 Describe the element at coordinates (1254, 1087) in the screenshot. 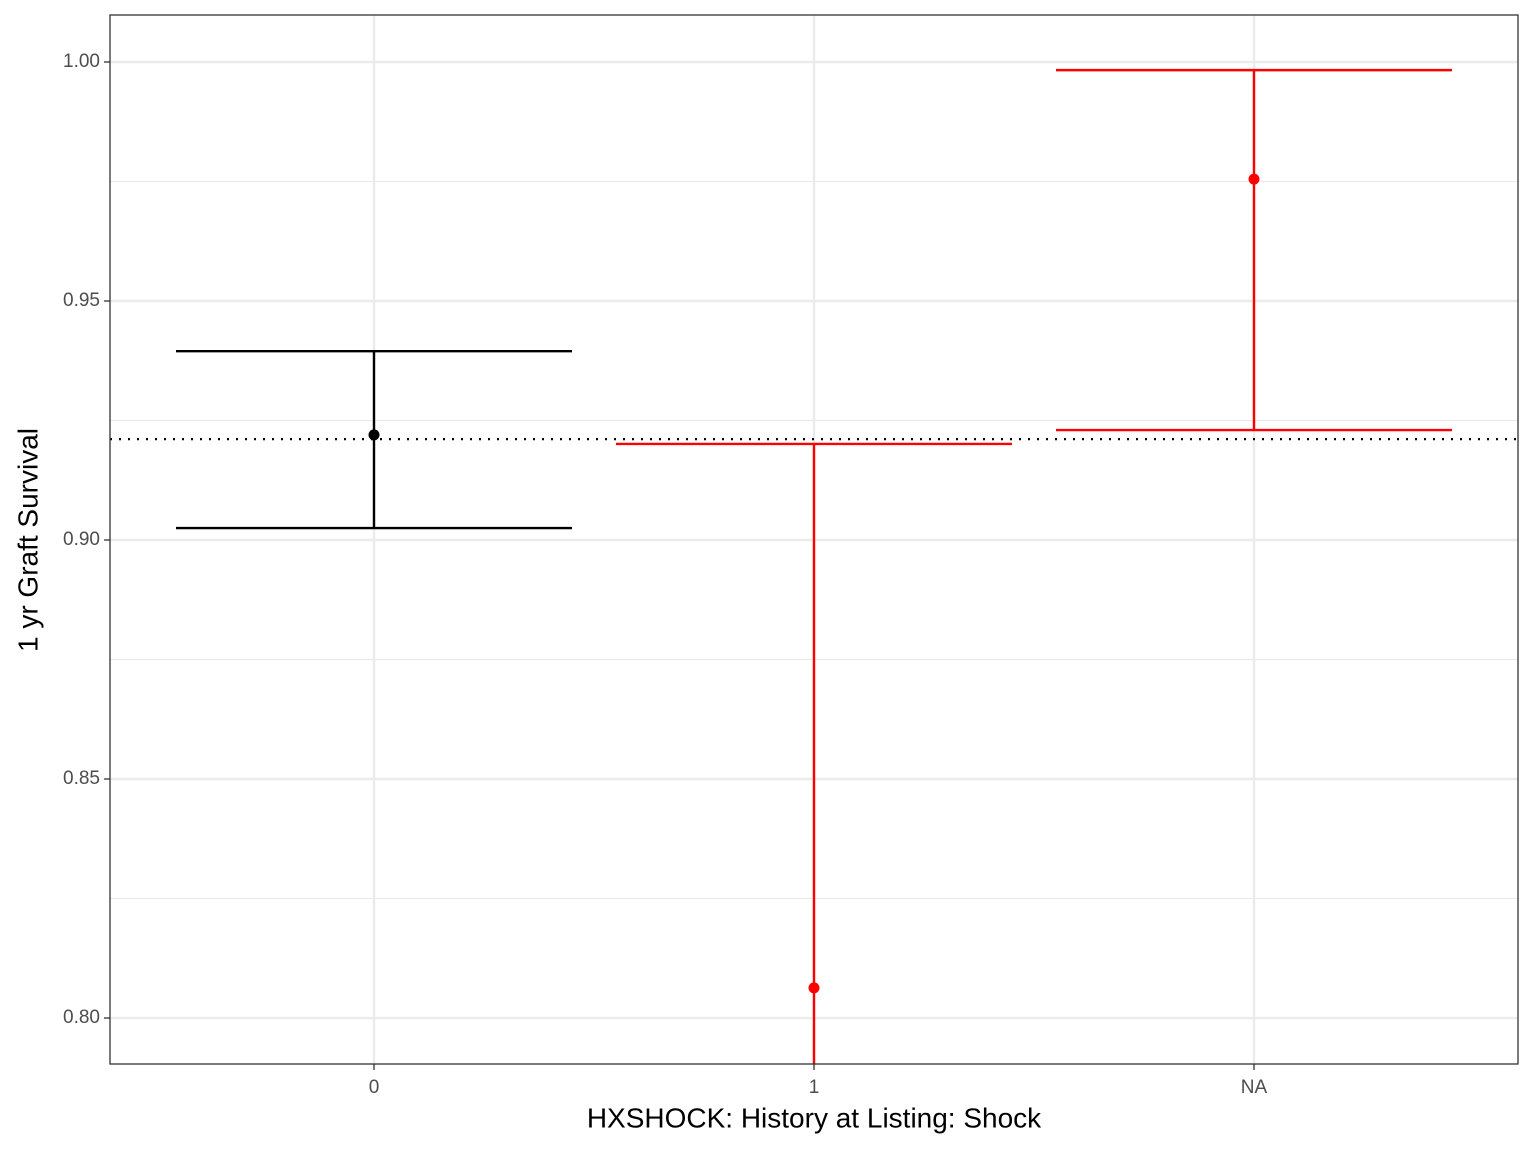

I see `x-tick-label: NA` at that location.